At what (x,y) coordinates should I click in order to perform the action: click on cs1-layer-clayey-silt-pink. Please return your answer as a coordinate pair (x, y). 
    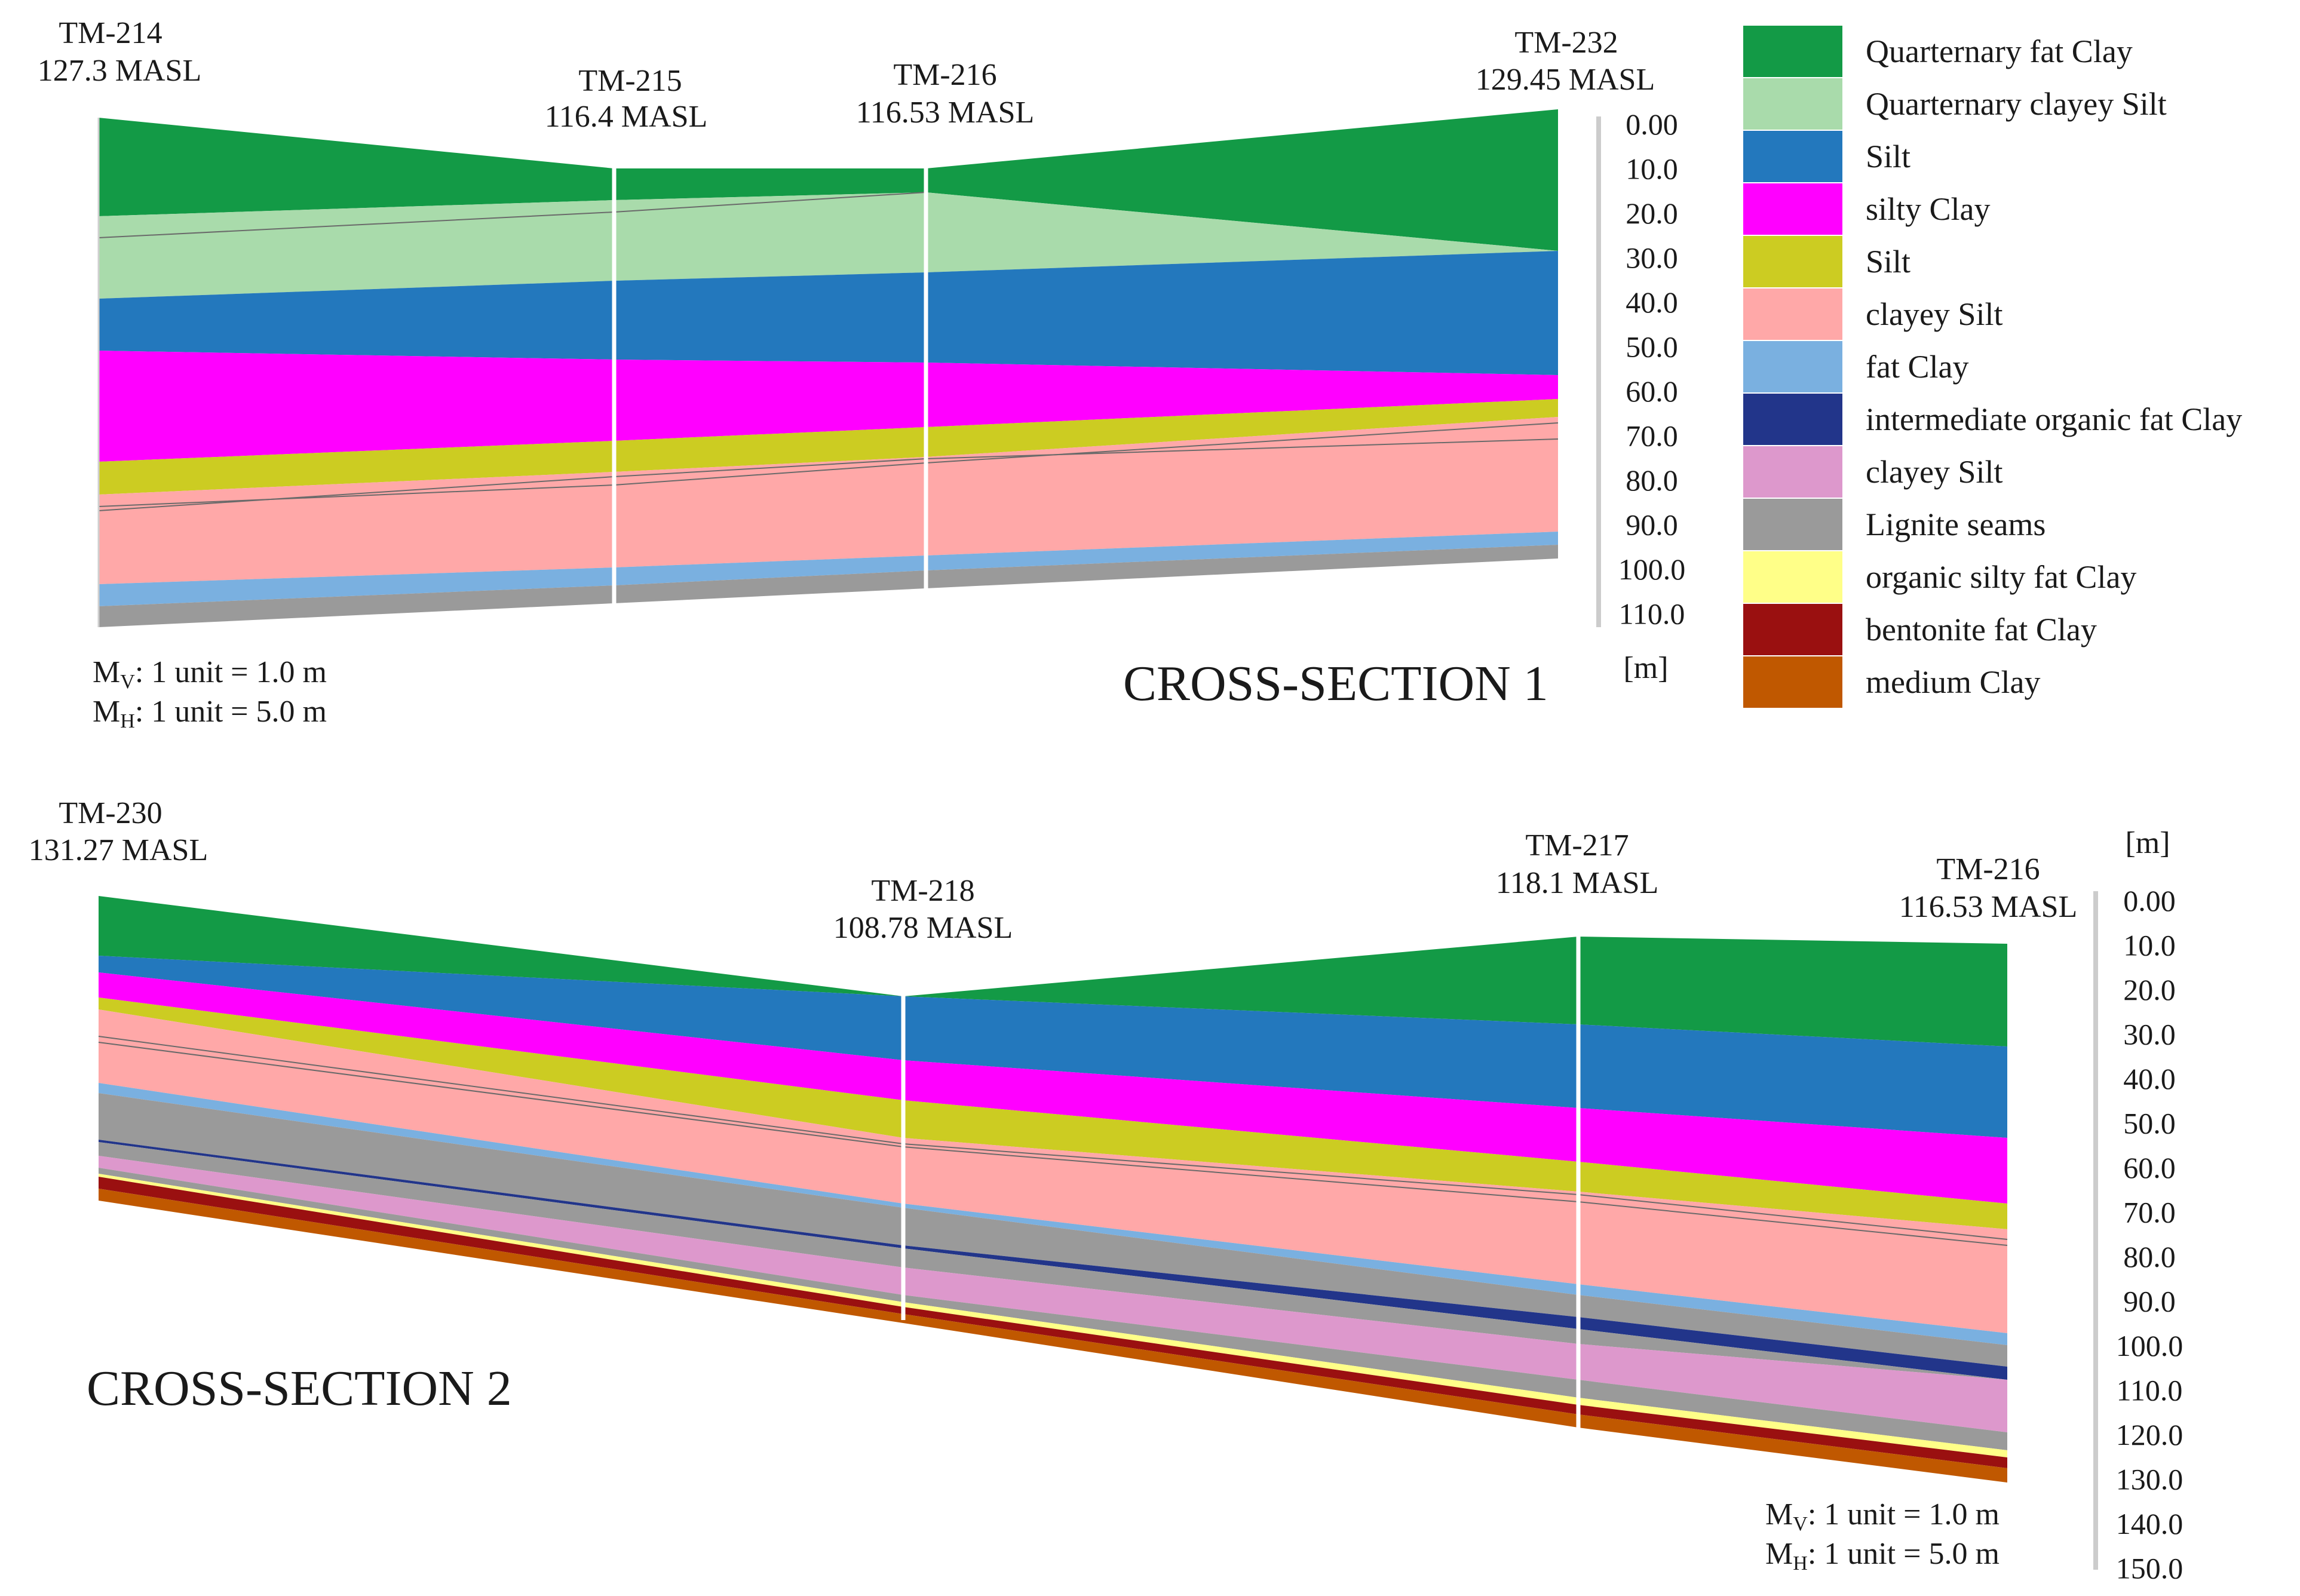
    Looking at the image, I should click on (828, 500).